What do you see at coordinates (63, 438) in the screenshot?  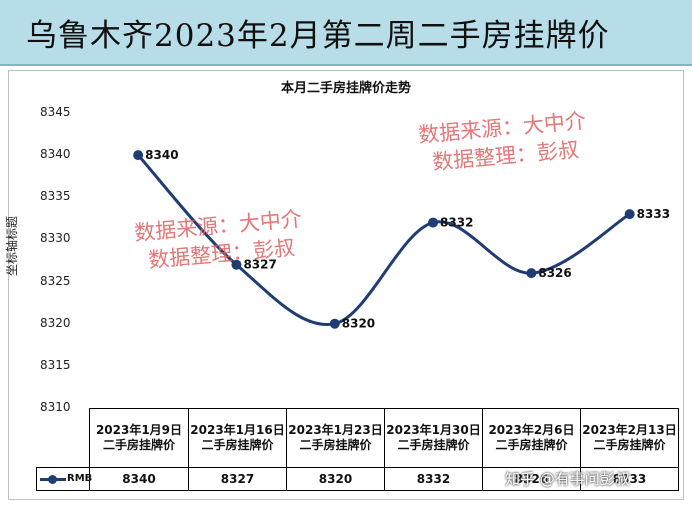 I see `table-corner` at bounding box center [63, 438].